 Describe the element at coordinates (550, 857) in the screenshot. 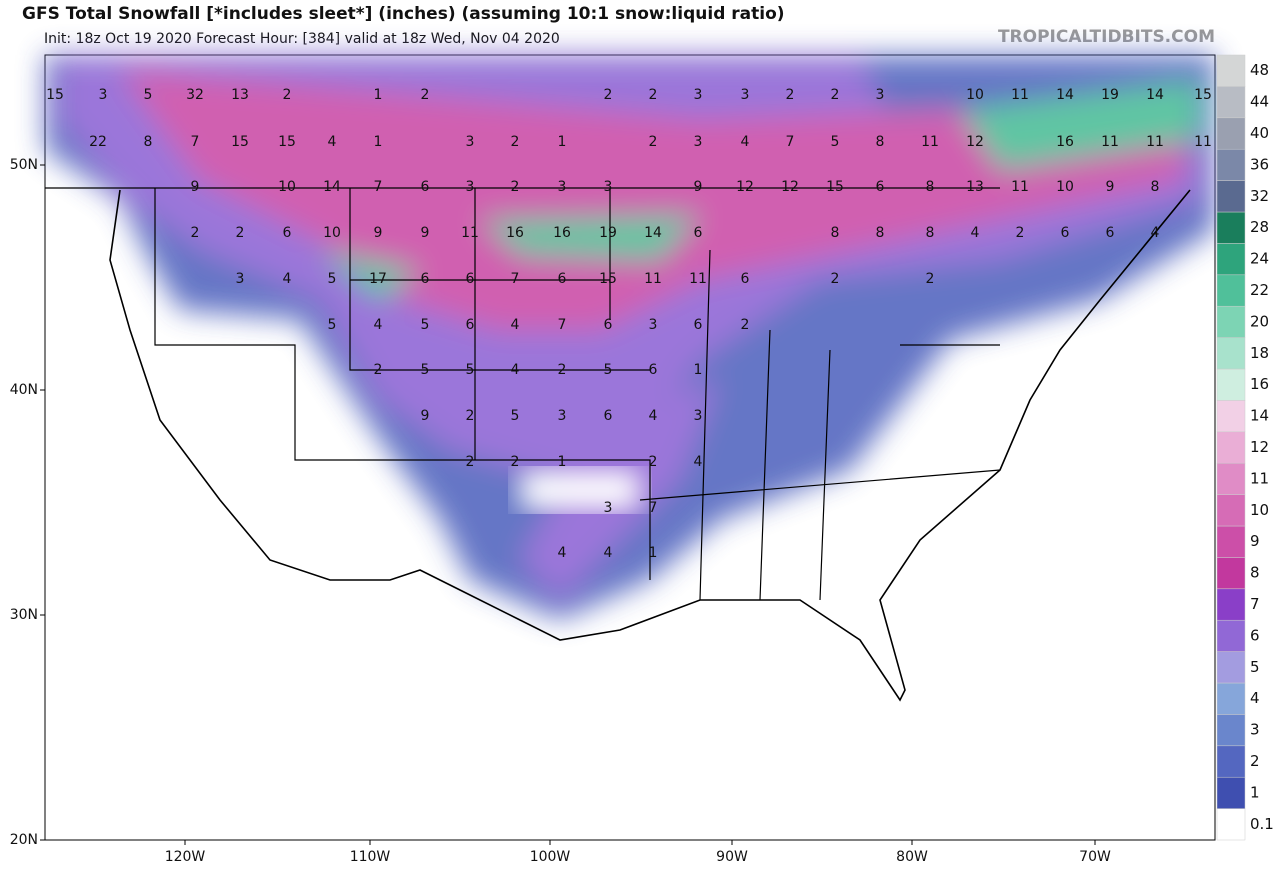

I see `lon-label: 100W` at that location.